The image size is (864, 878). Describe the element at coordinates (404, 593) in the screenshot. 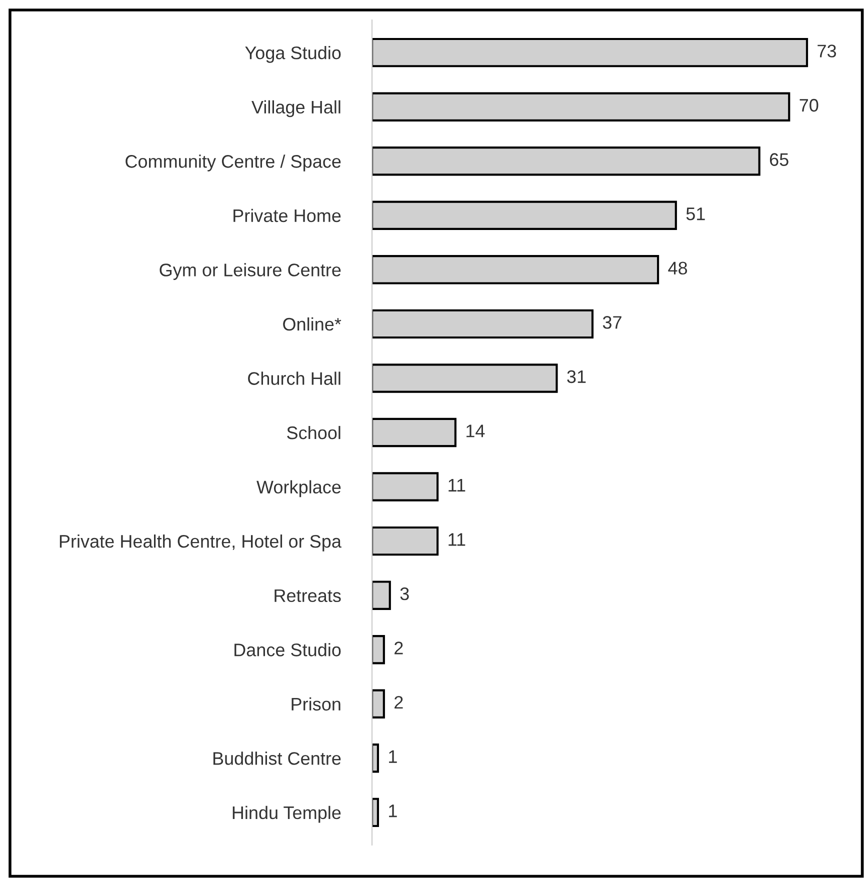

I see `data-label: 3` at that location.